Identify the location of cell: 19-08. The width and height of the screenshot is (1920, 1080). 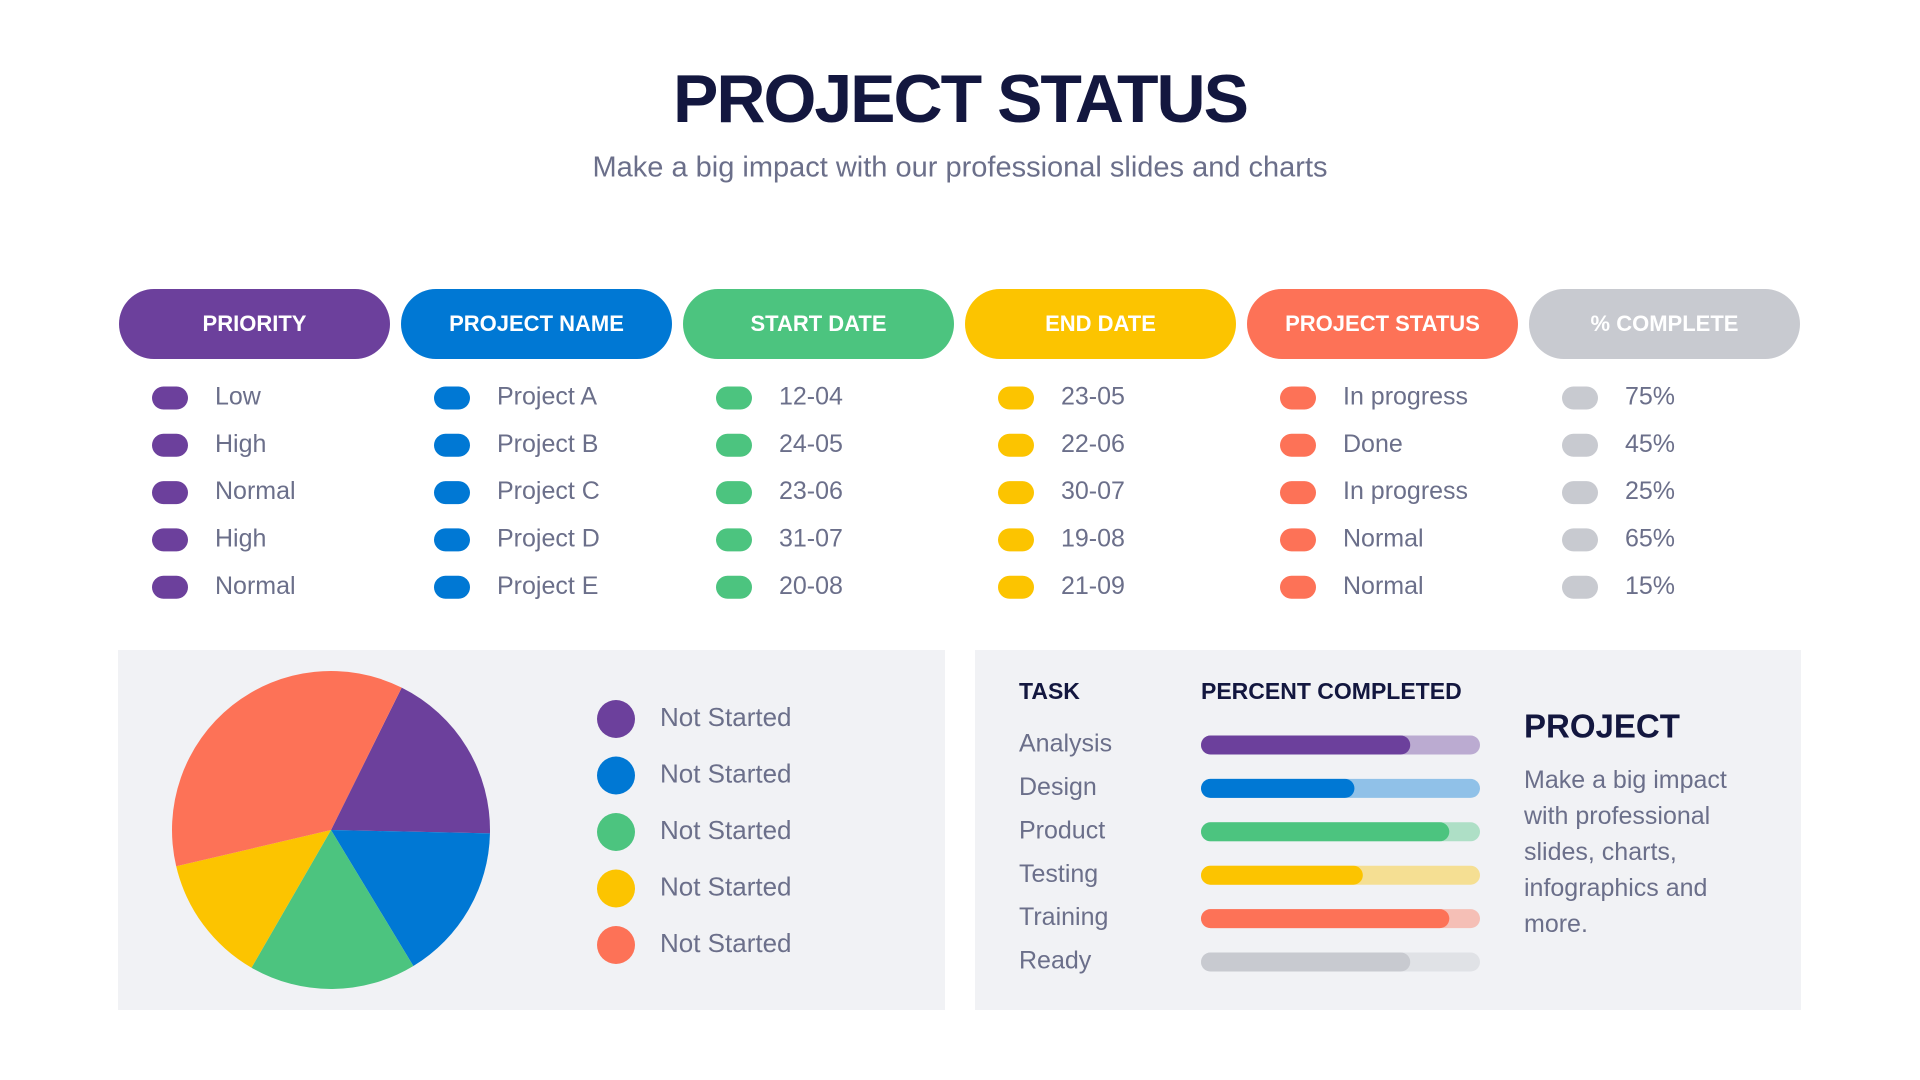
(1093, 539).